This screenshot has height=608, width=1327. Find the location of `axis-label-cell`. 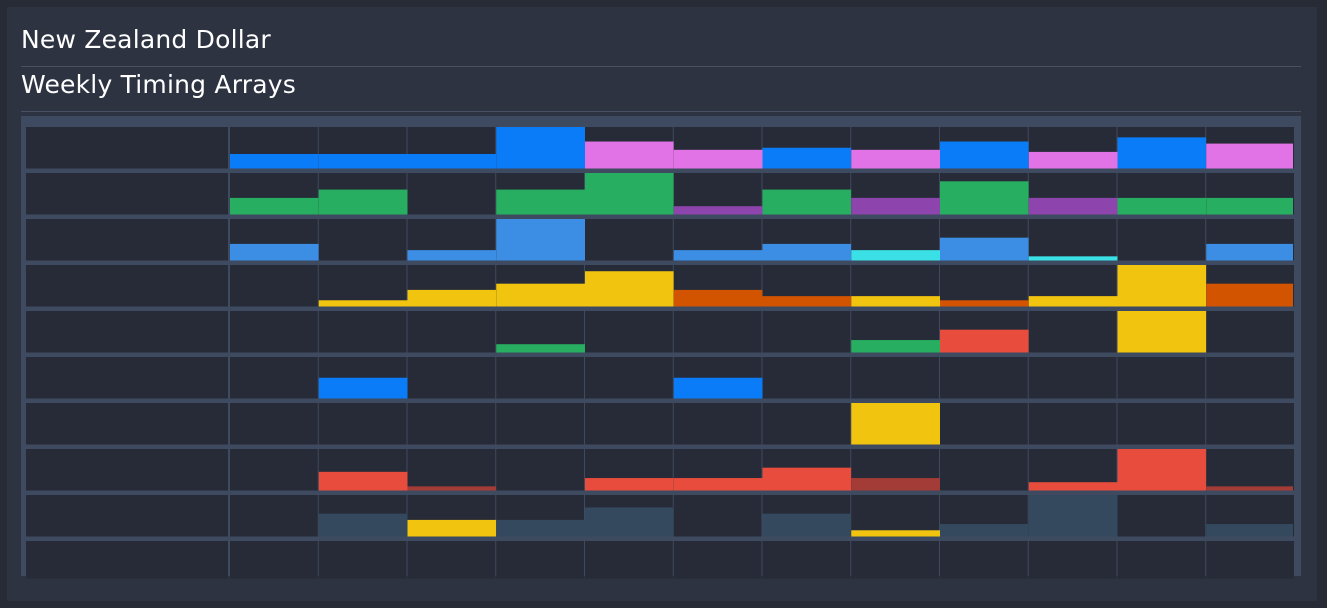

axis-label-cell is located at coordinates (127, 560).